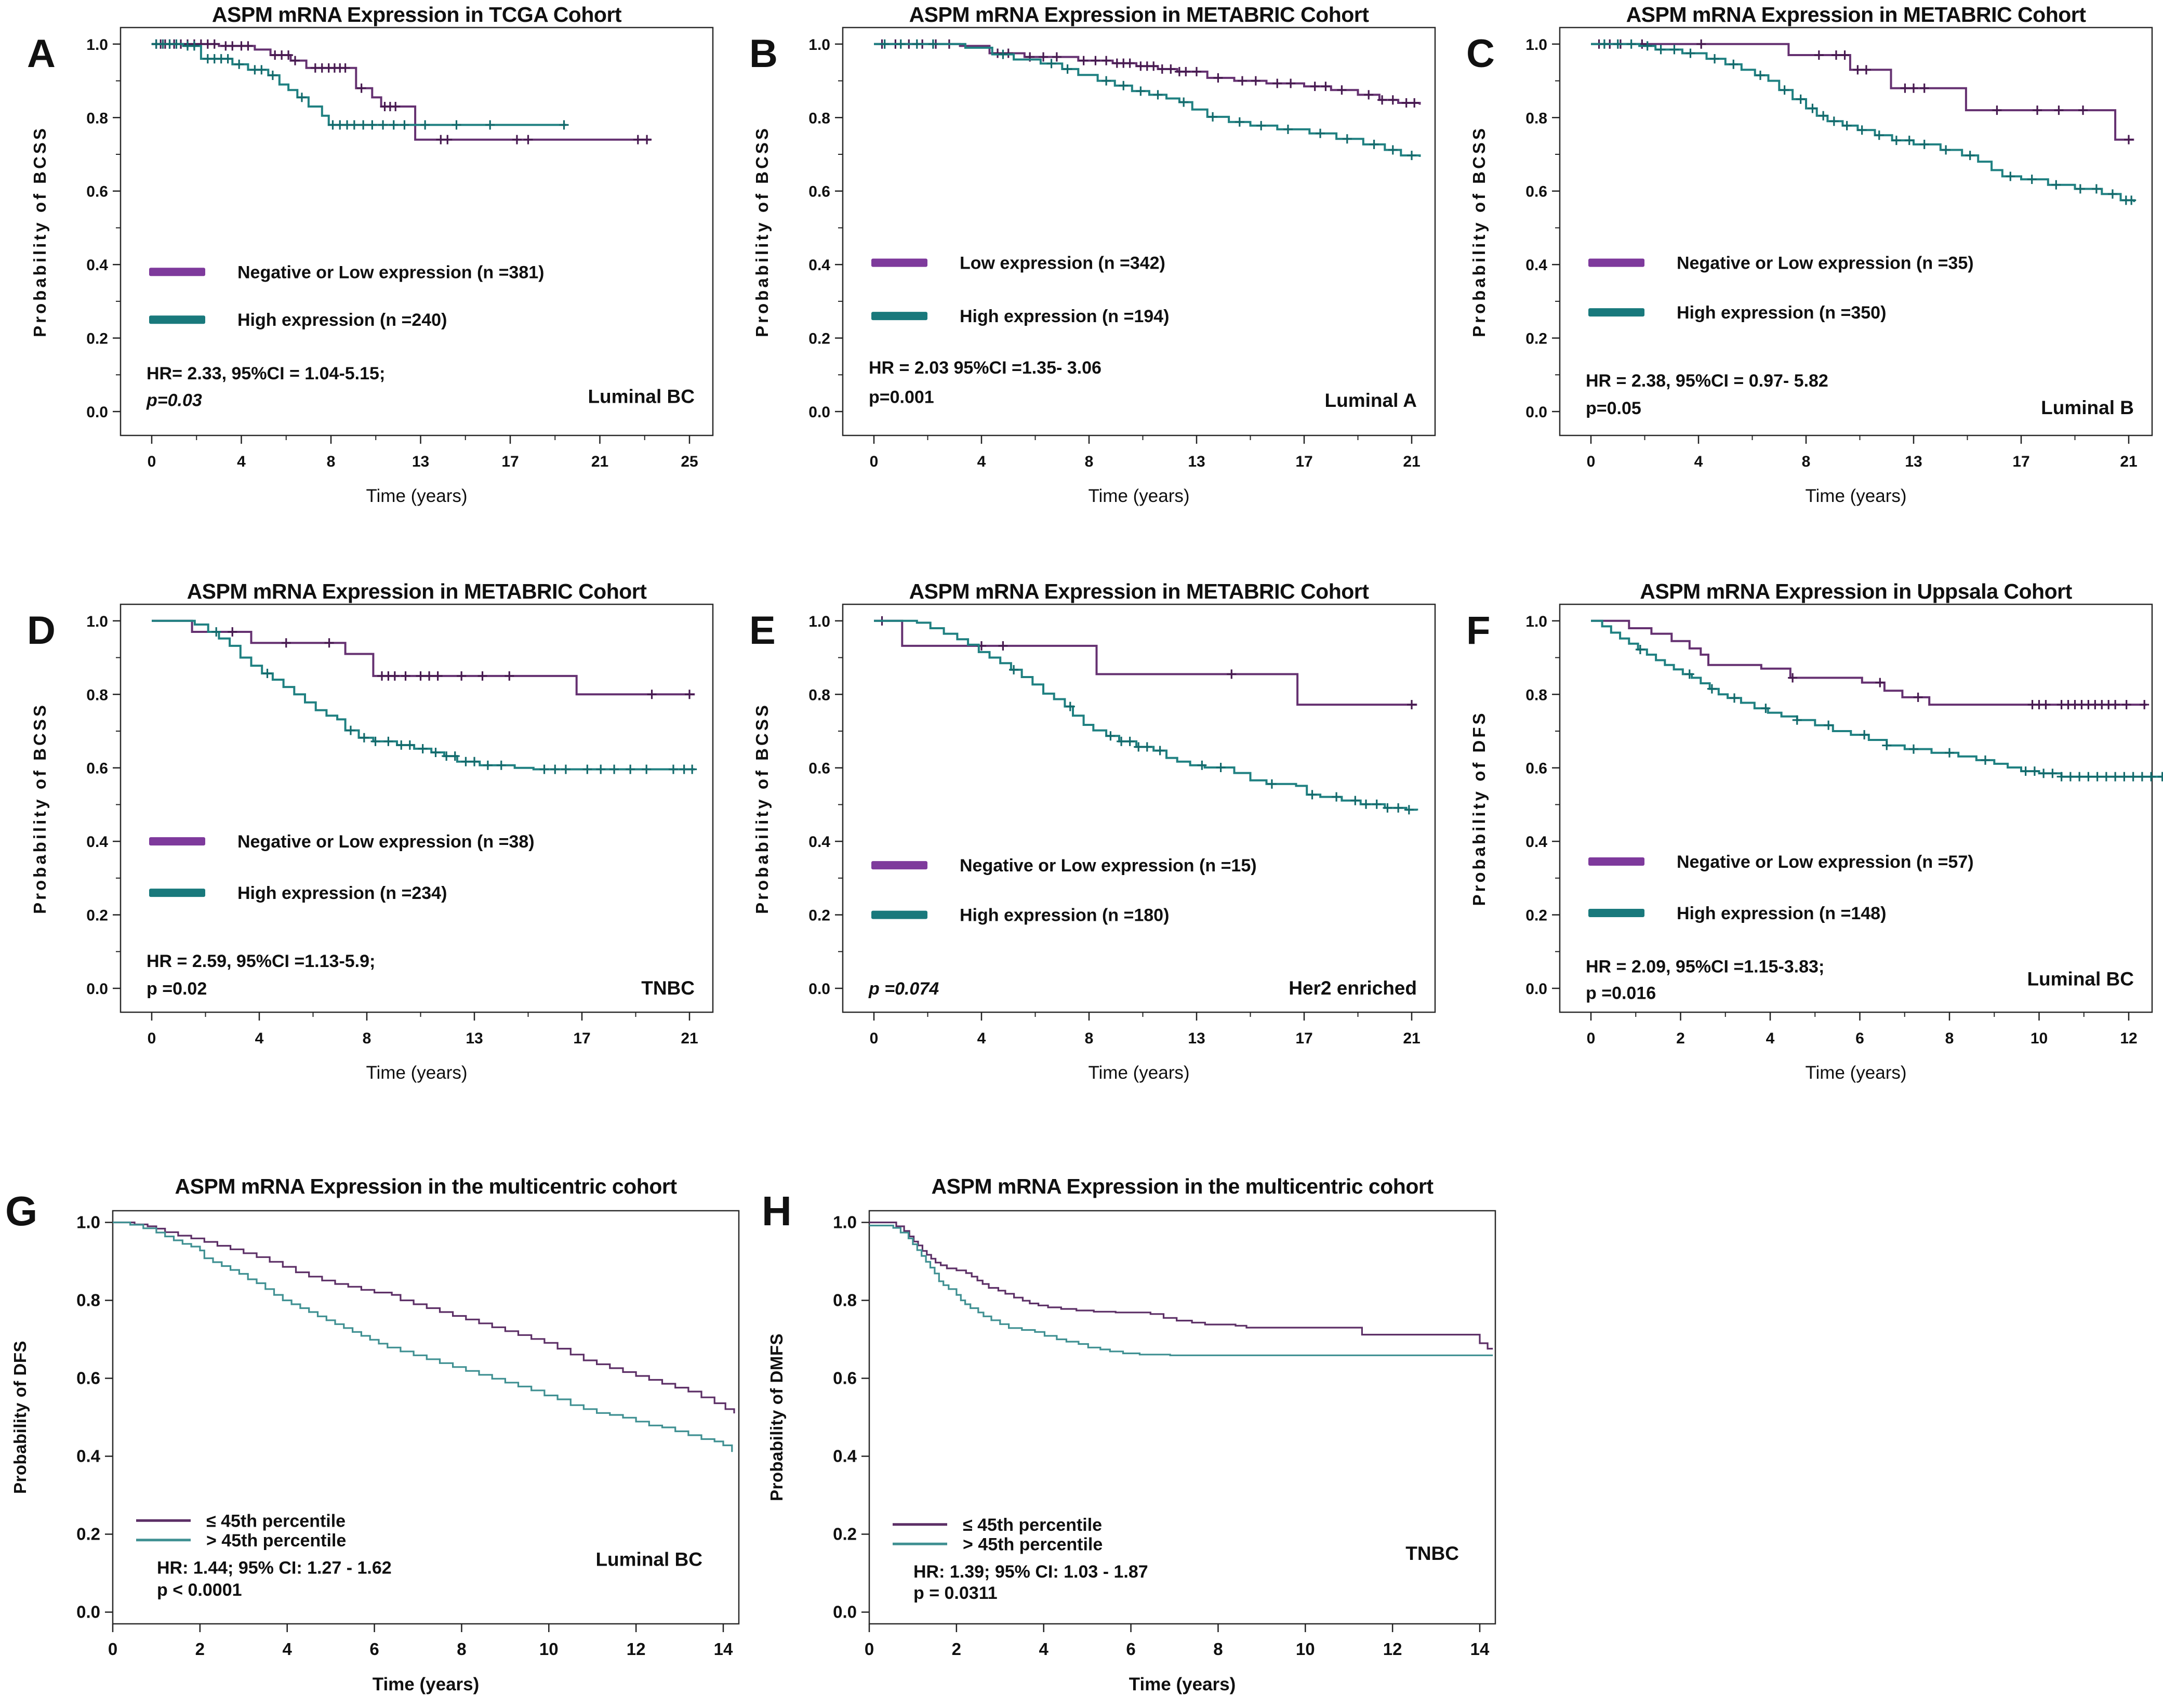  What do you see at coordinates (41, 54) in the screenshot?
I see `panel-letter-A: A` at bounding box center [41, 54].